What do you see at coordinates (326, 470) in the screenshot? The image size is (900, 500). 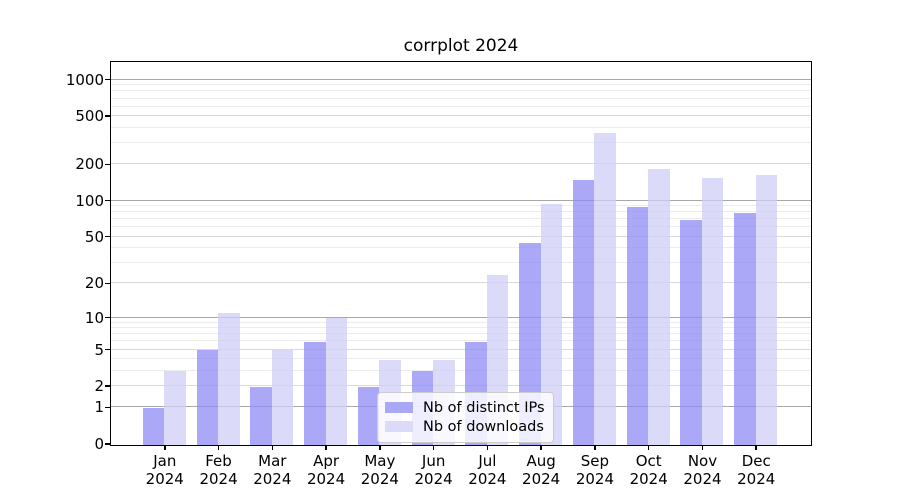 I see `x-tick-label-apr: Apr 2024` at bounding box center [326, 470].